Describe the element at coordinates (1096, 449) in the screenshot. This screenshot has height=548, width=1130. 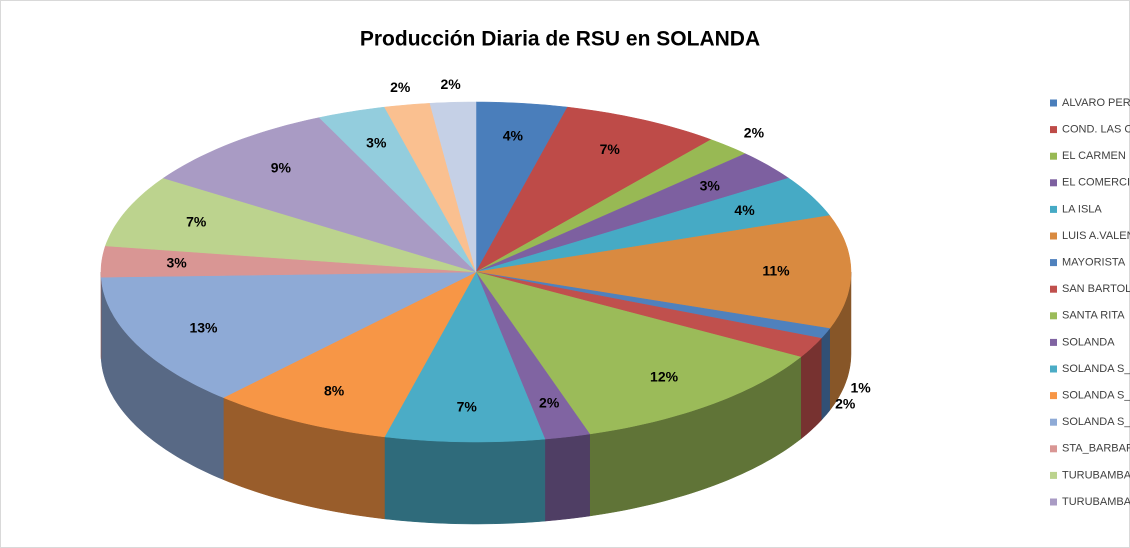
I see `legend-label: STA_BARBARA BAJA` at that location.